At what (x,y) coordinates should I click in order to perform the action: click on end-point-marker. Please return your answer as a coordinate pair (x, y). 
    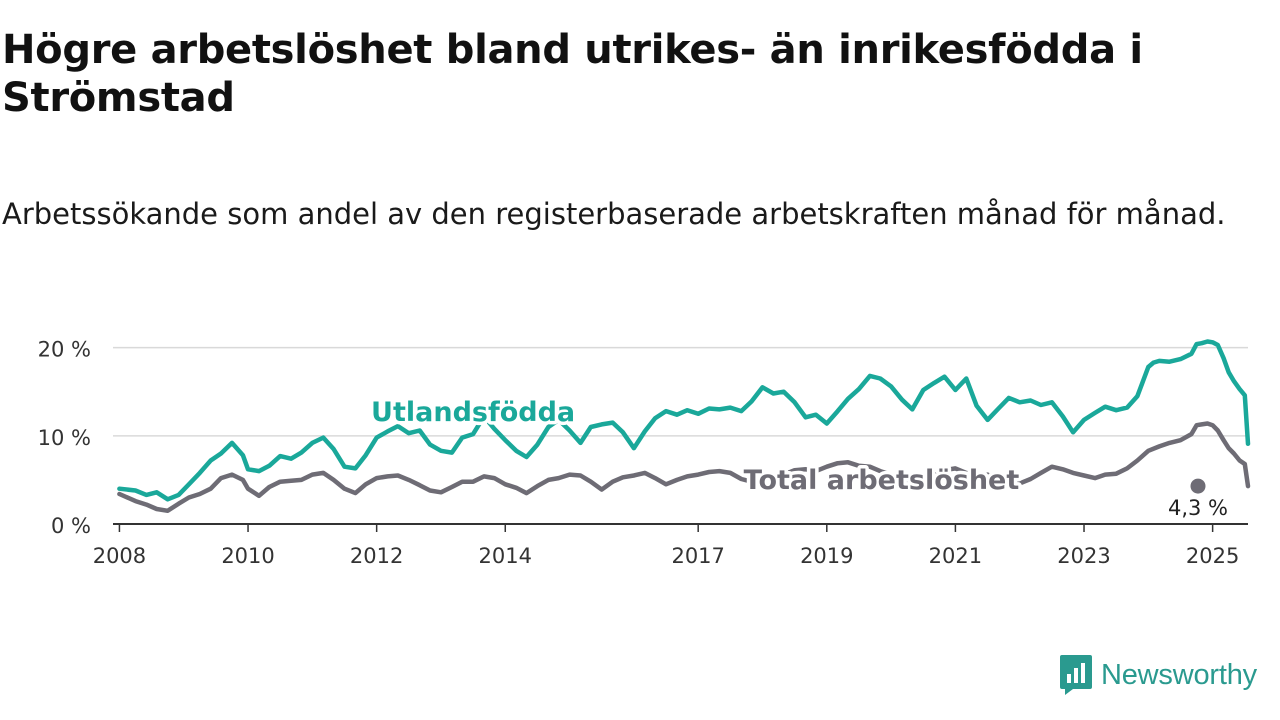
    Looking at the image, I should click on (1198, 486).